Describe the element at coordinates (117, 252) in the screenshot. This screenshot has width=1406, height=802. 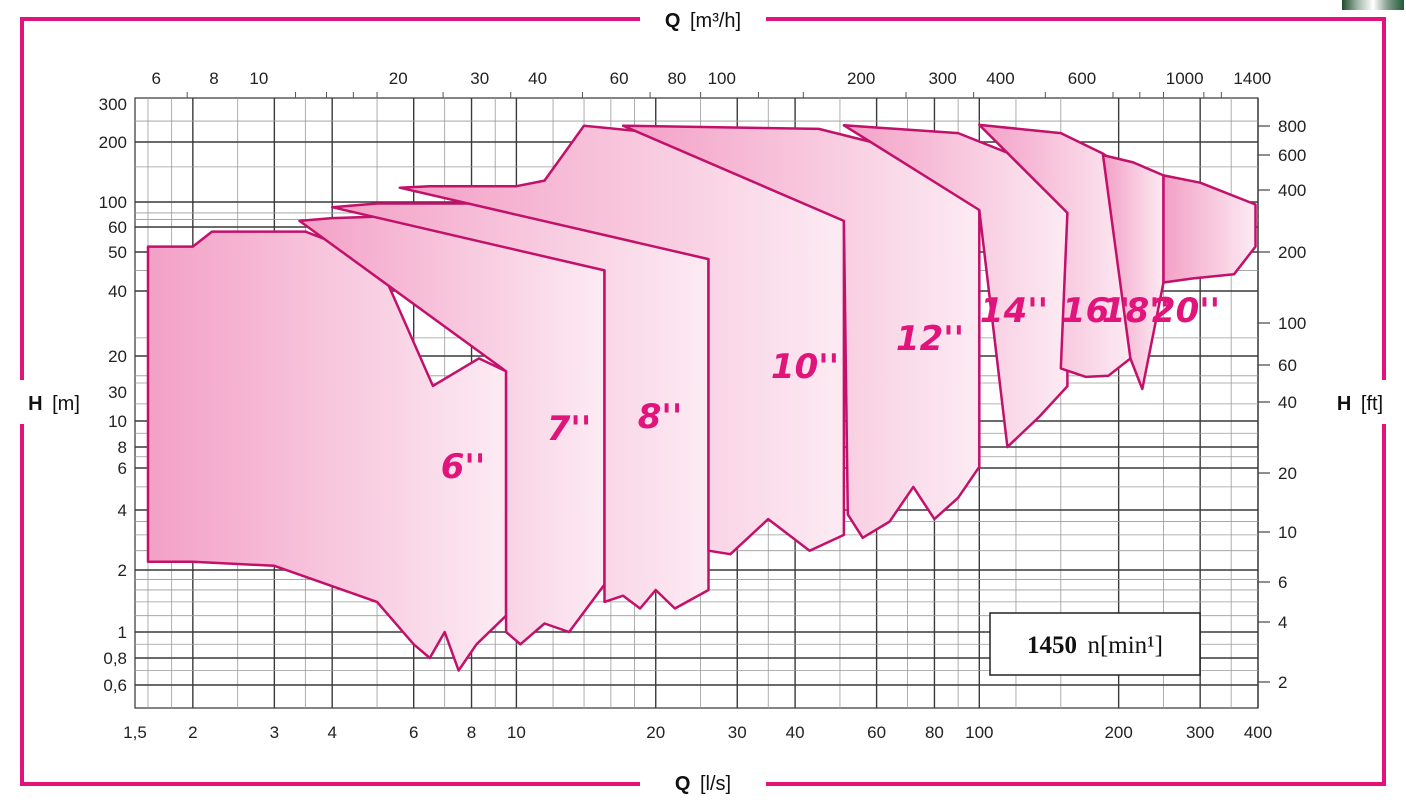
I see `left-tick-label: 50` at that location.